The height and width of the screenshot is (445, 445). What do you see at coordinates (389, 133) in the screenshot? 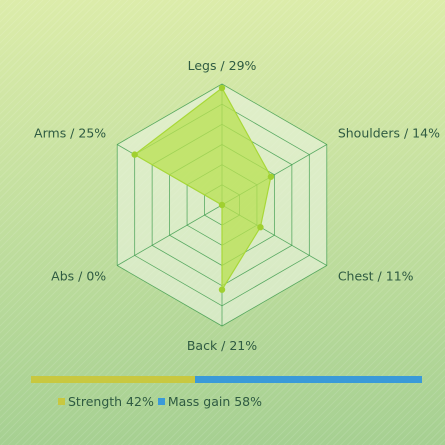
I see `axis-label-shoulders: Shoulders / 14%` at bounding box center [389, 133].